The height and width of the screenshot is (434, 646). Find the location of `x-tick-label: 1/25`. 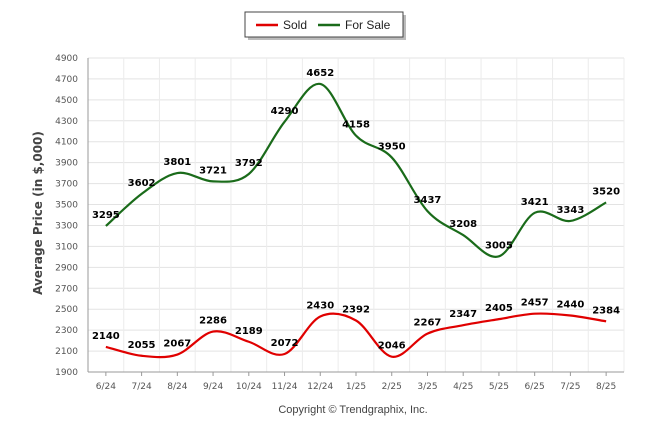

x-tick-label: 1/25 is located at coordinates (356, 387).